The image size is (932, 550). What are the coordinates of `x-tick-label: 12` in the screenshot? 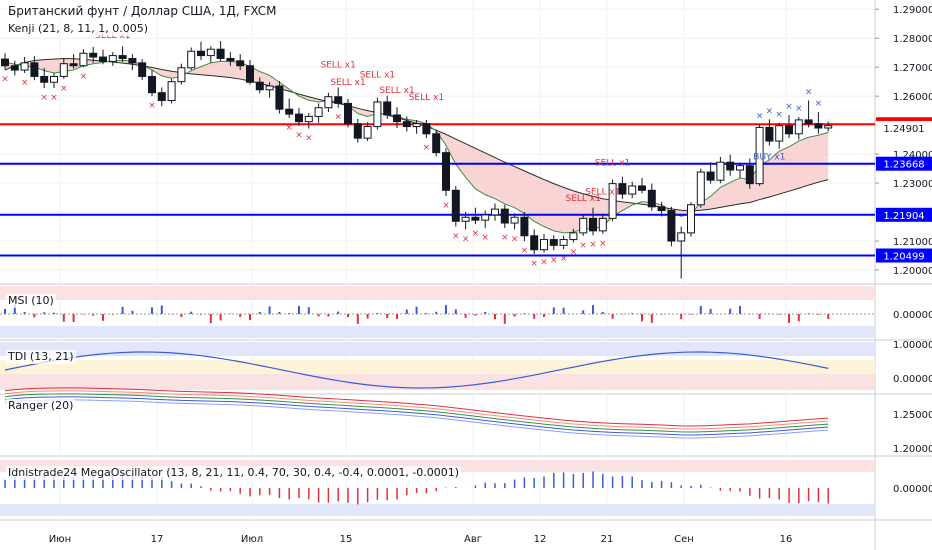 It's located at (540, 539).